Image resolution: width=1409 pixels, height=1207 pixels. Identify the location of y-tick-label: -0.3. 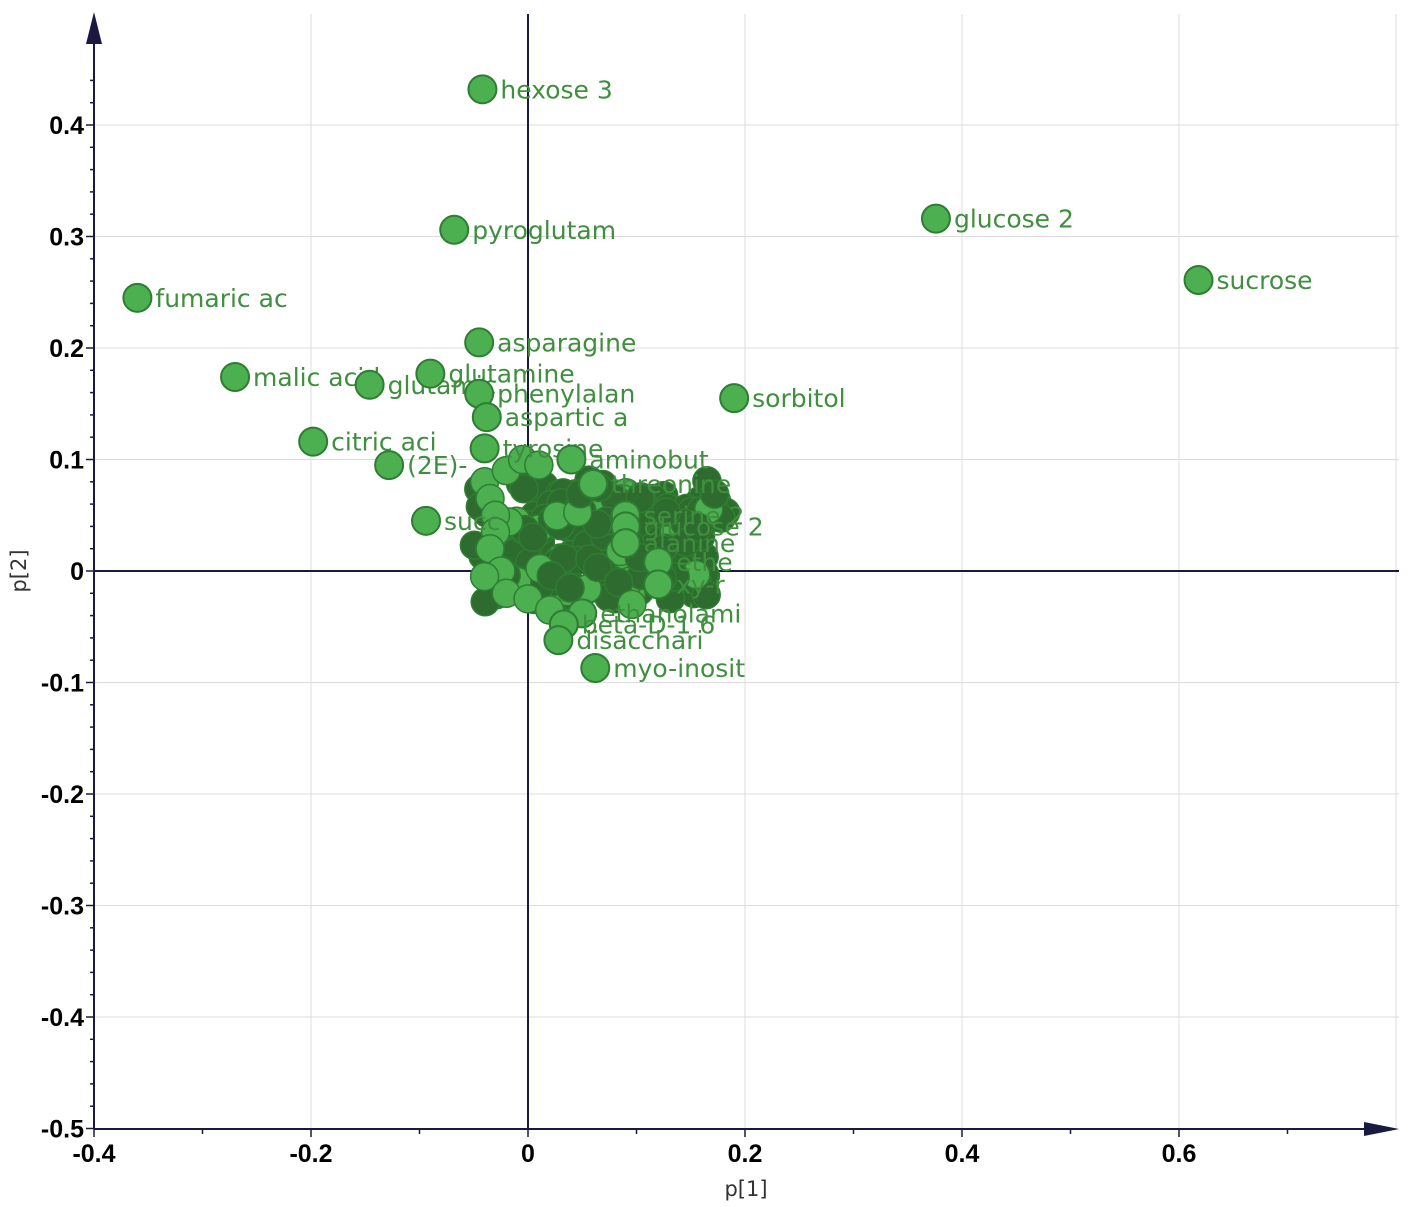
(62, 907).